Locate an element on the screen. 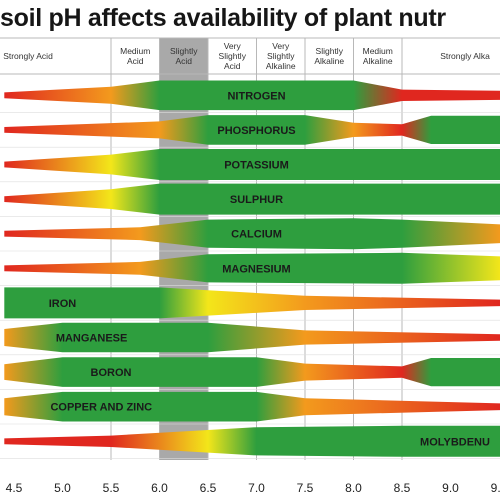  nutrient-label: NITROGEN is located at coordinates (256, 96).